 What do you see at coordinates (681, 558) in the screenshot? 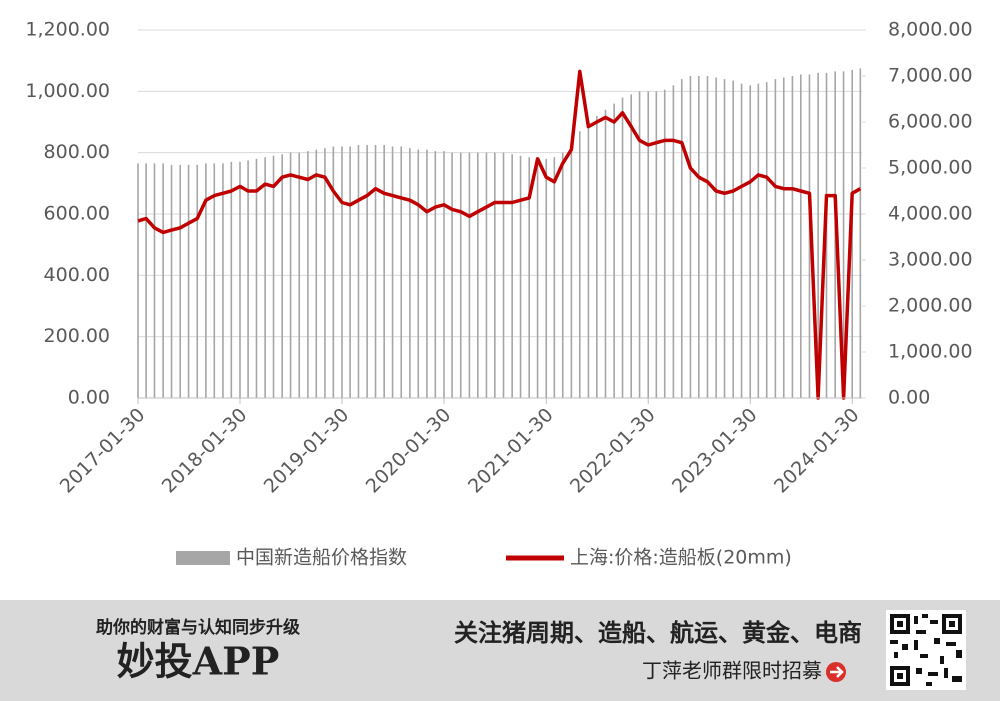
I see `legend-label: 上海:价格:造船板(20mm)` at bounding box center [681, 558].